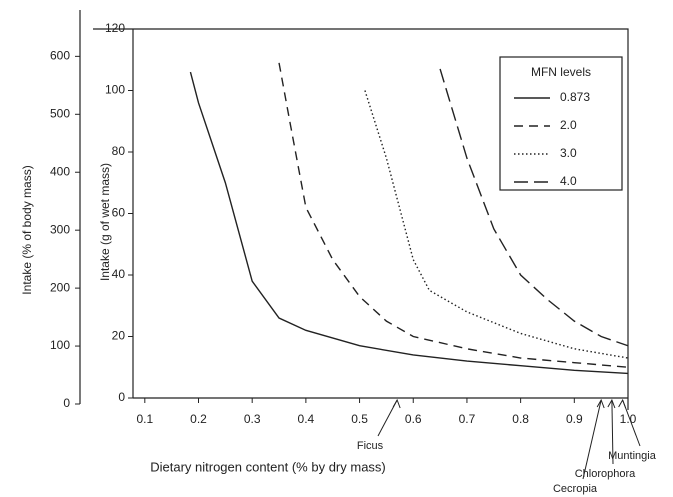 The width and height of the screenshot is (673, 497). Describe the element at coordinates (60, 56) in the screenshot. I see `y2-tick-label: 600` at that location.